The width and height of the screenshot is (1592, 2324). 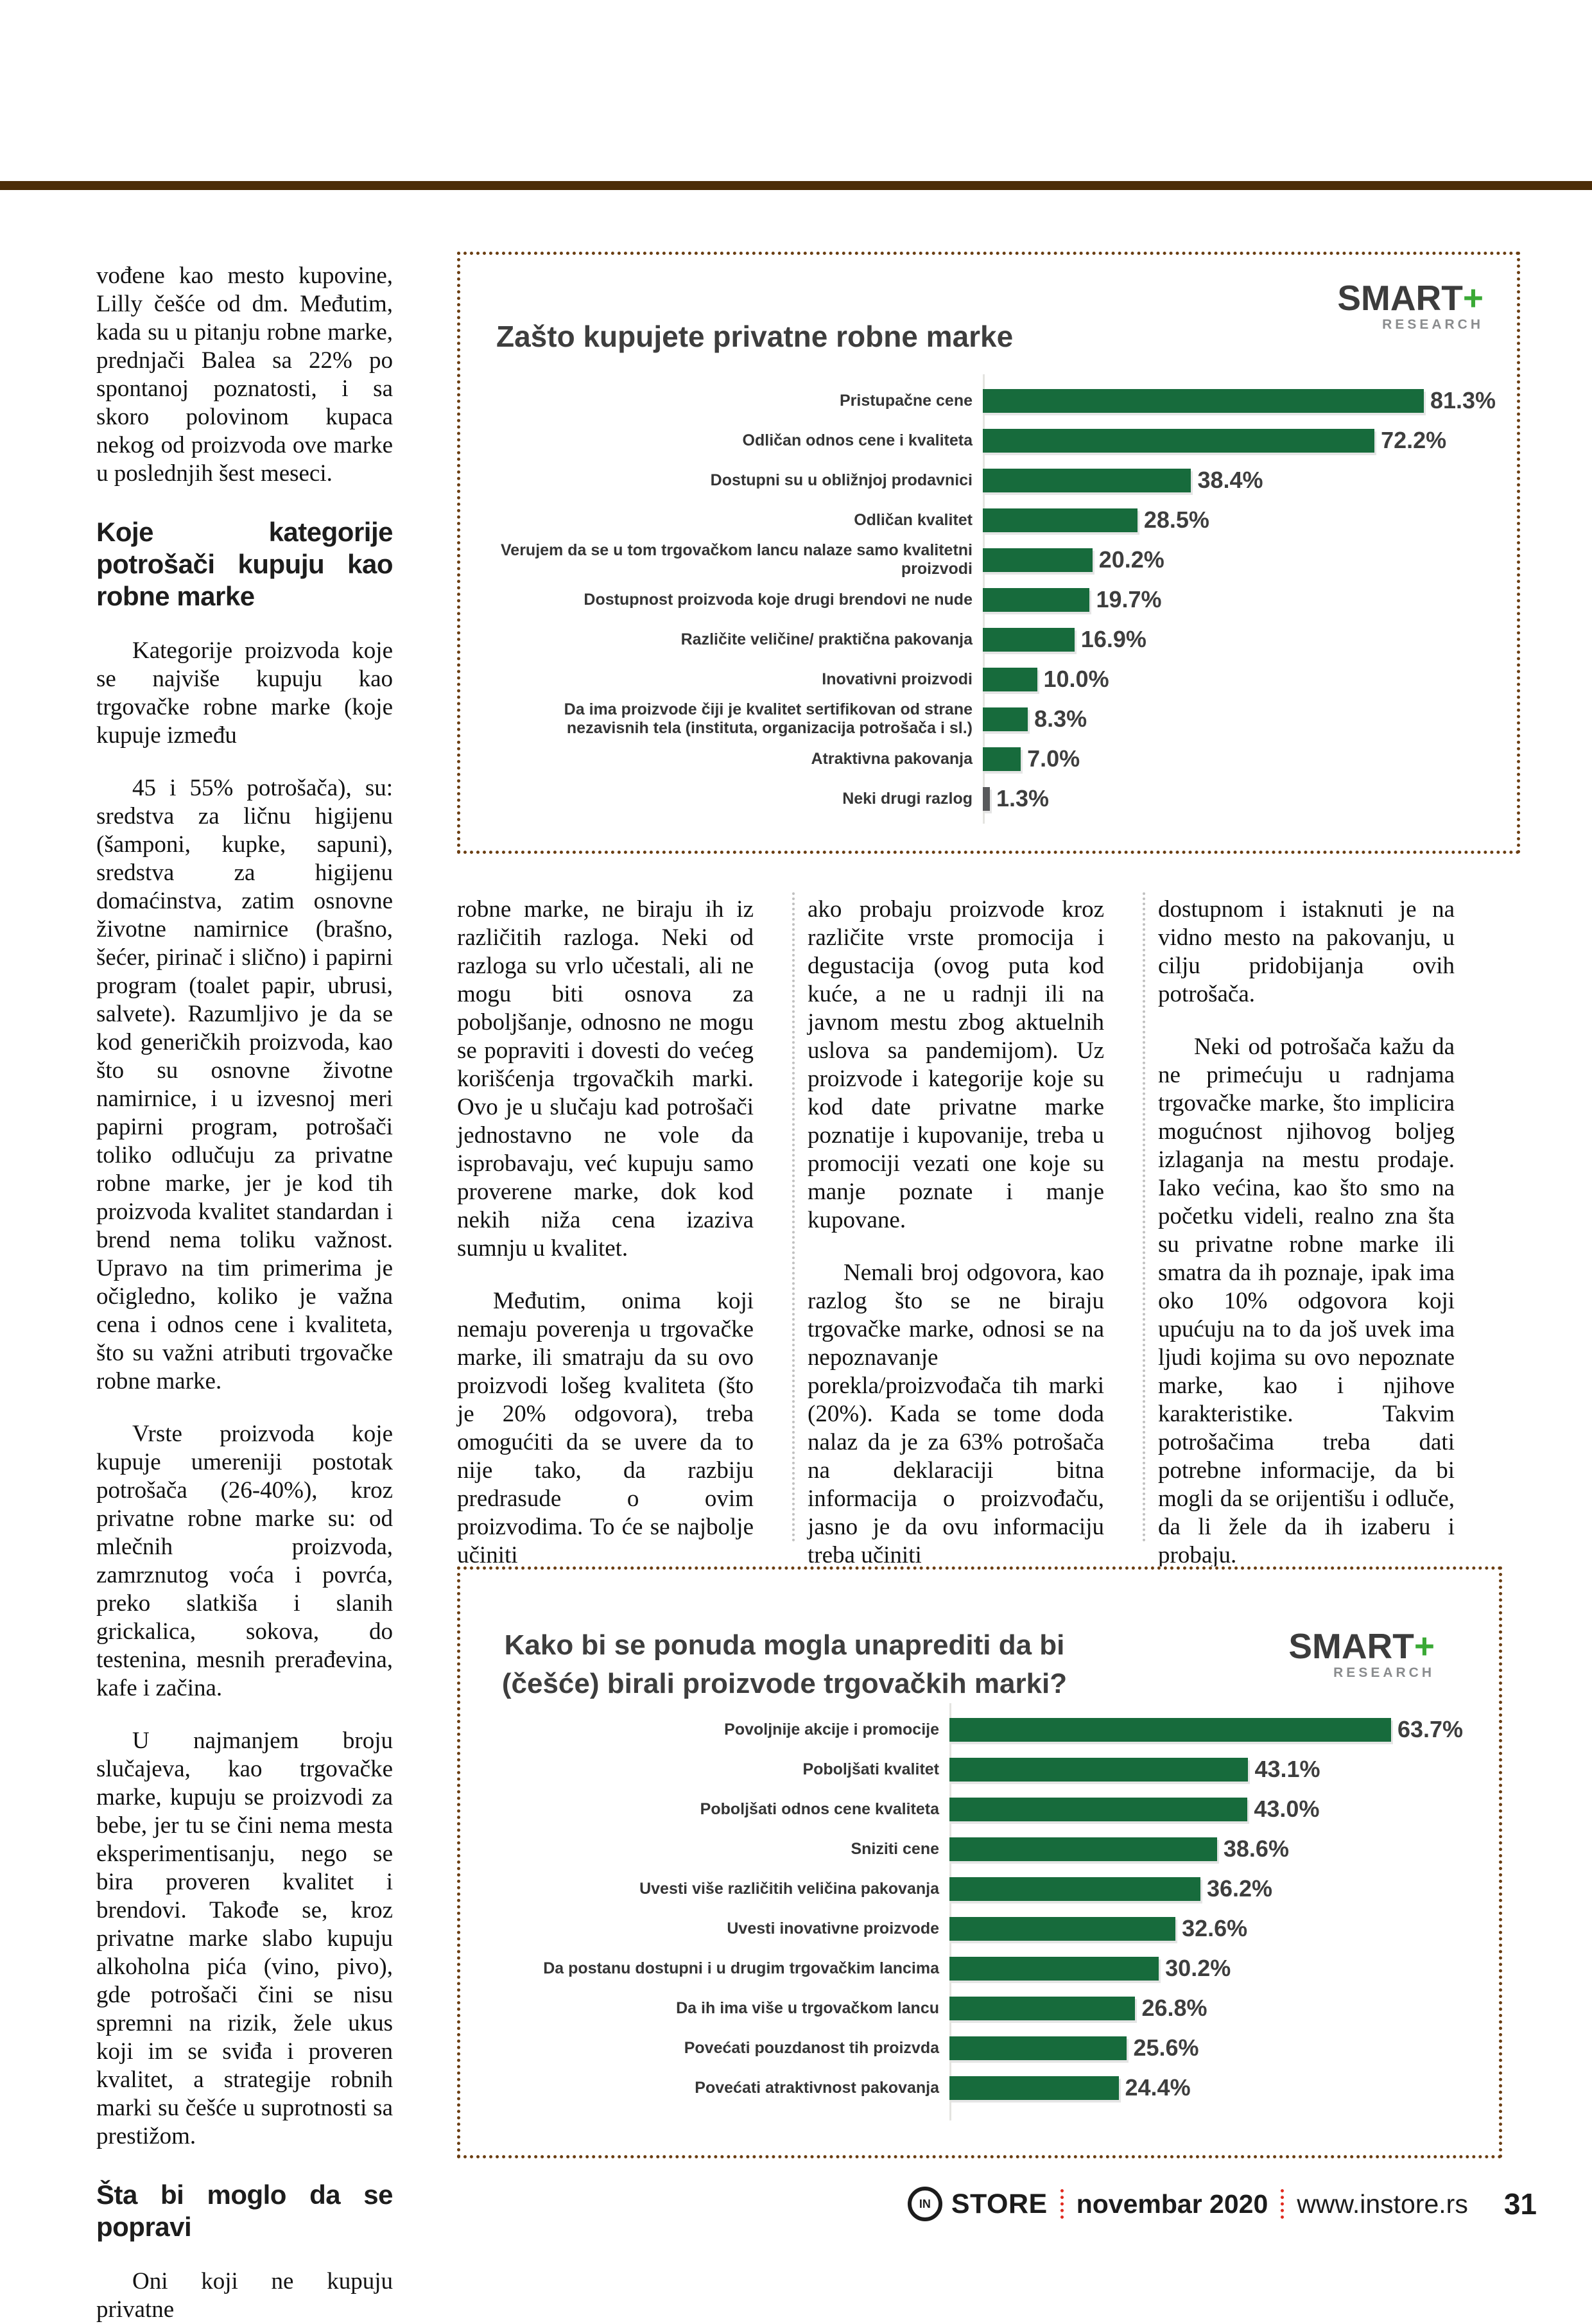 What do you see at coordinates (1230, 480) in the screenshot?
I see `bar-value: 38.4%` at bounding box center [1230, 480].